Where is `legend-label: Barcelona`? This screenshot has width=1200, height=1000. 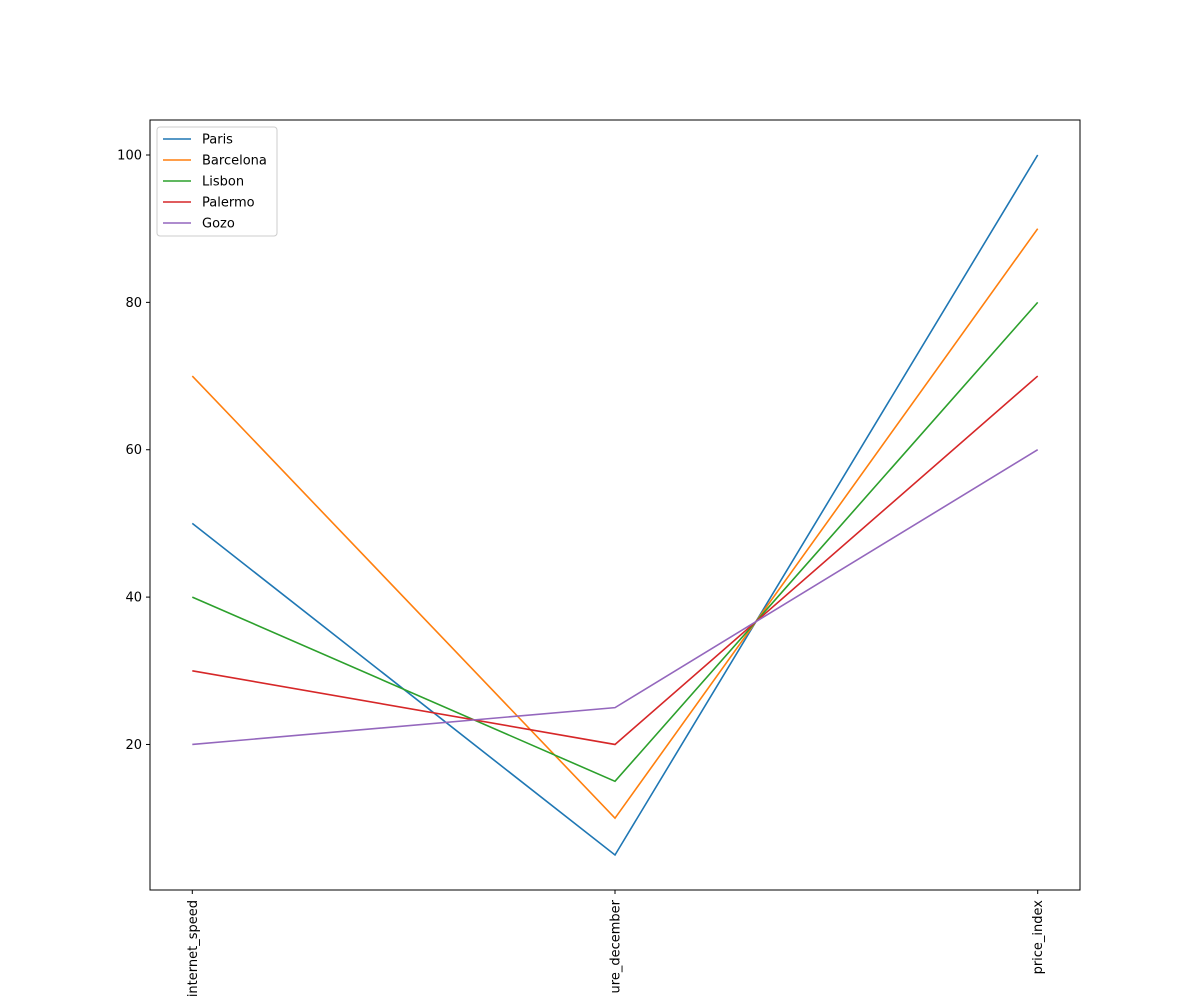
legend-label: Barcelona is located at coordinates (234, 161).